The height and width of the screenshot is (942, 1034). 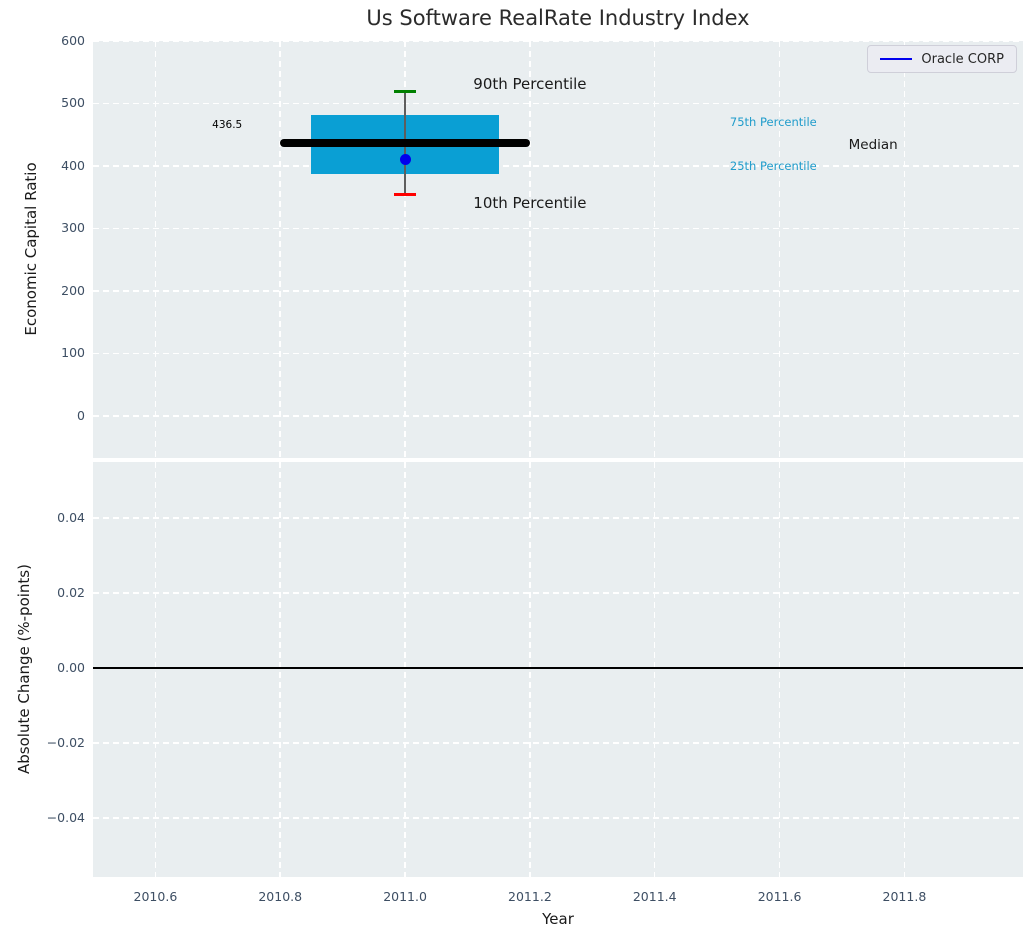 I want to click on x-tick-label: 2010.6, so click(x=155, y=896).